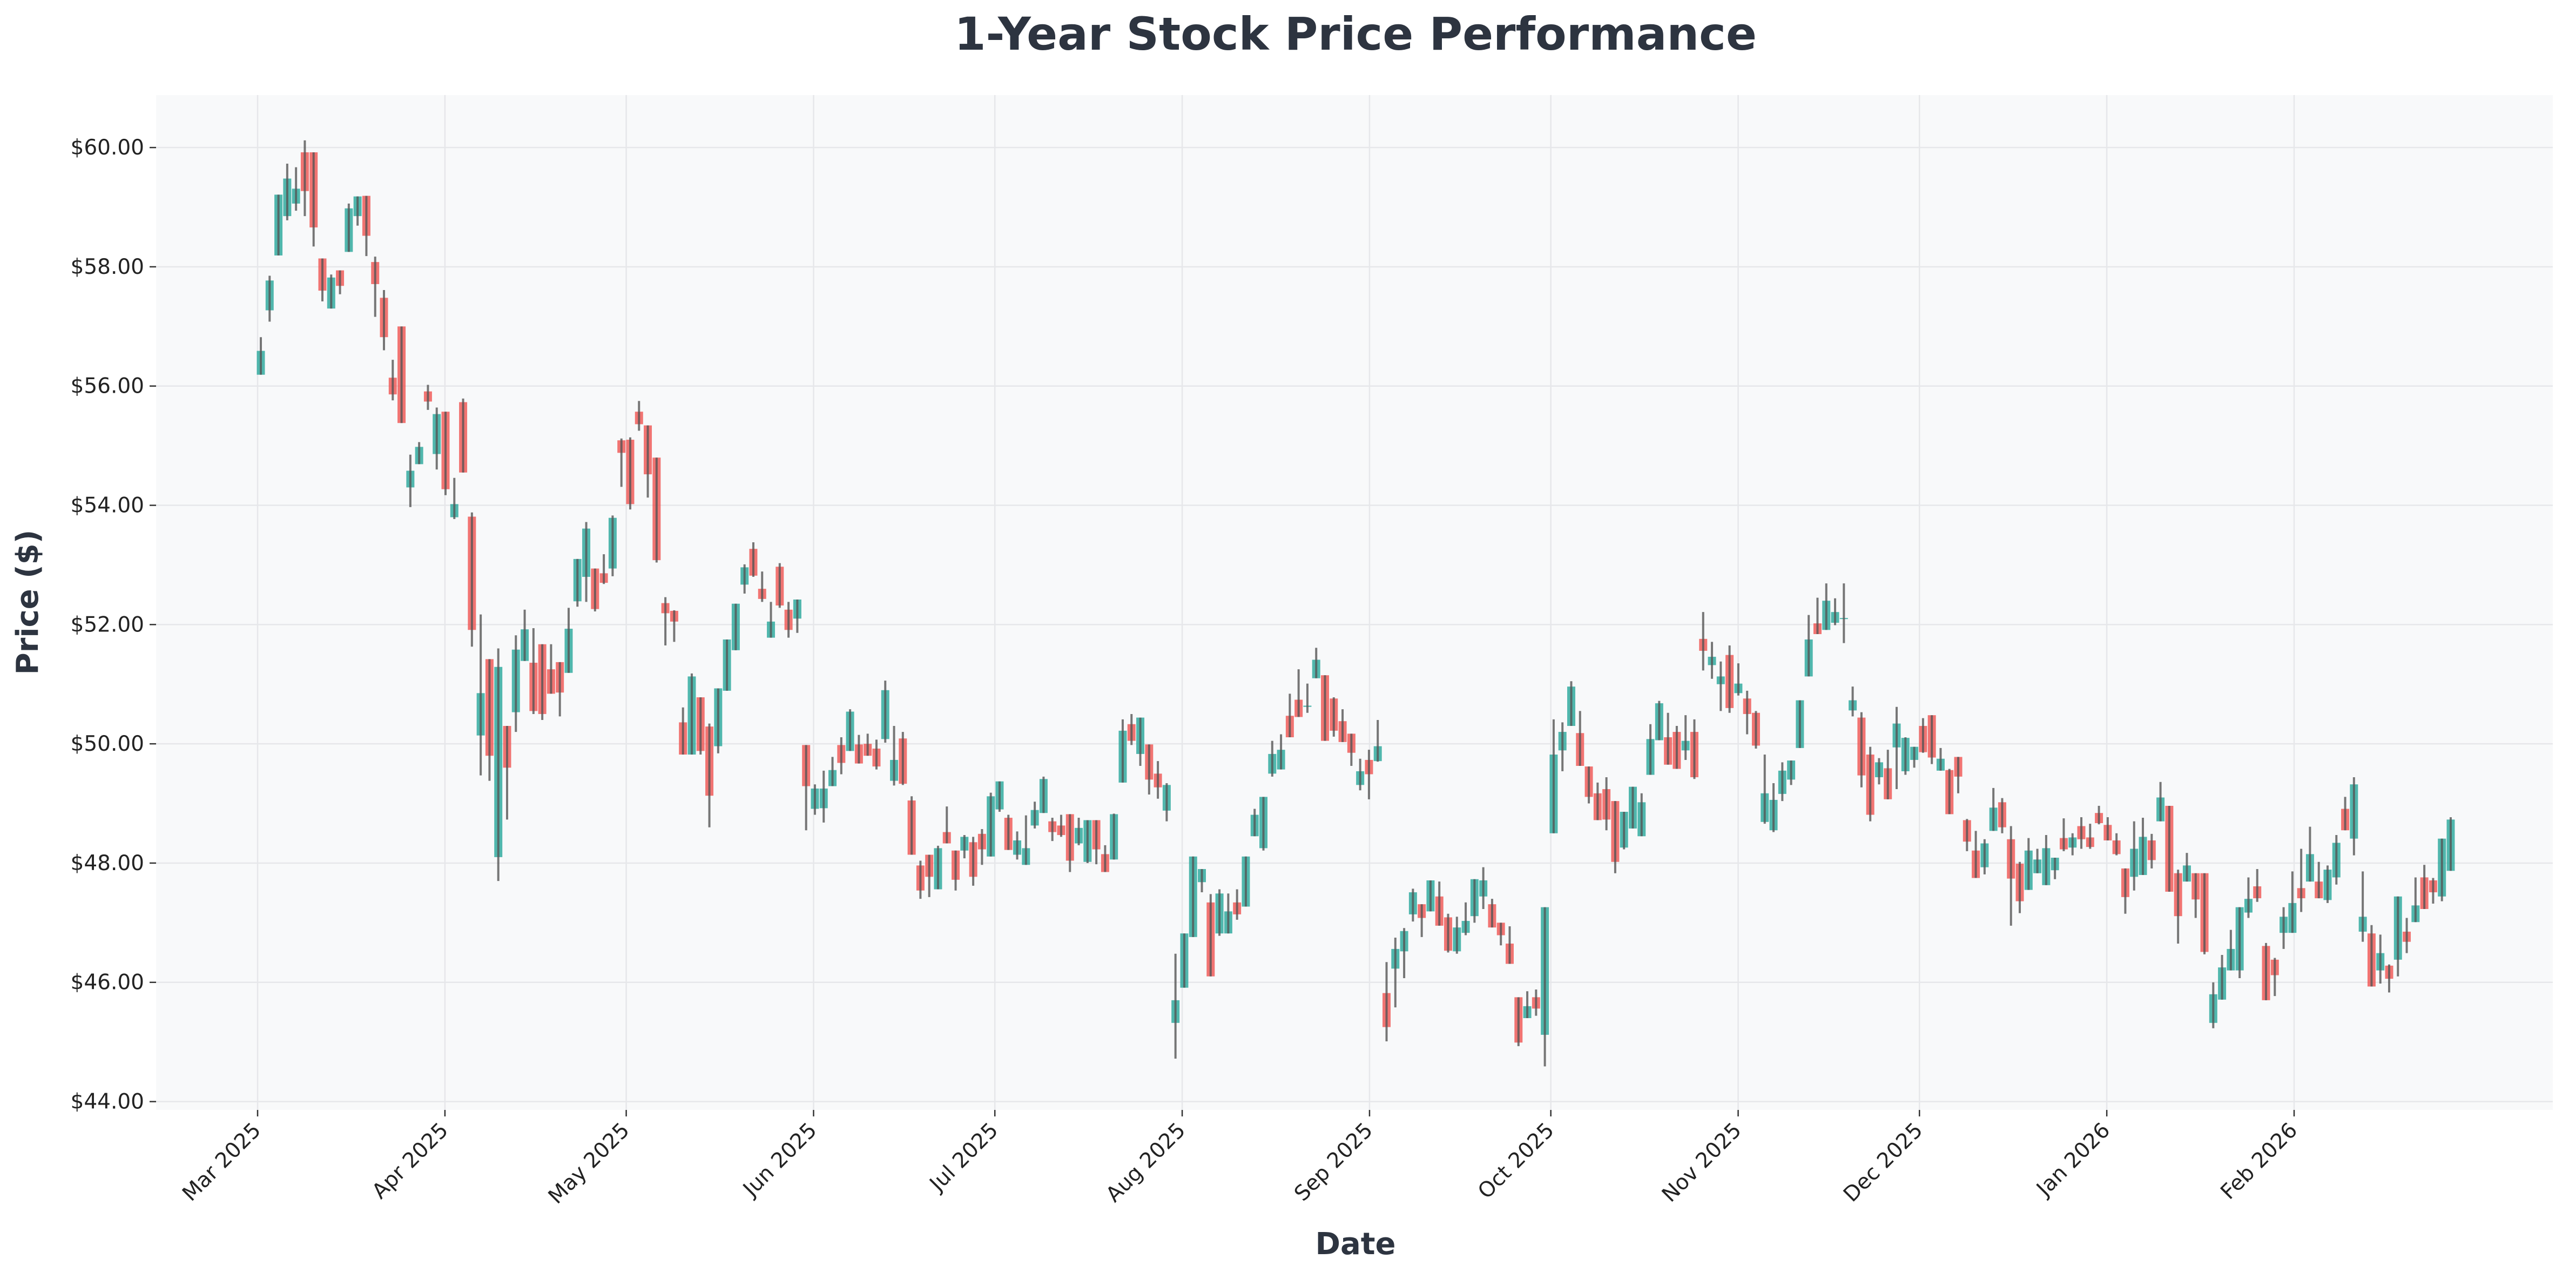 The height and width of the screenshot is (1279, 2576). I want to click on y-tick-label: $58.00, so click(107, 267).